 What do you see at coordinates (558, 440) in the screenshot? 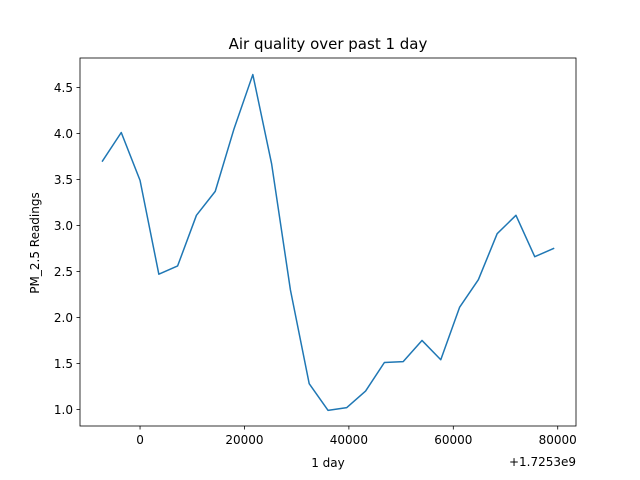
I see `x-tick-label: 80000` at bounding box center [558, 440].